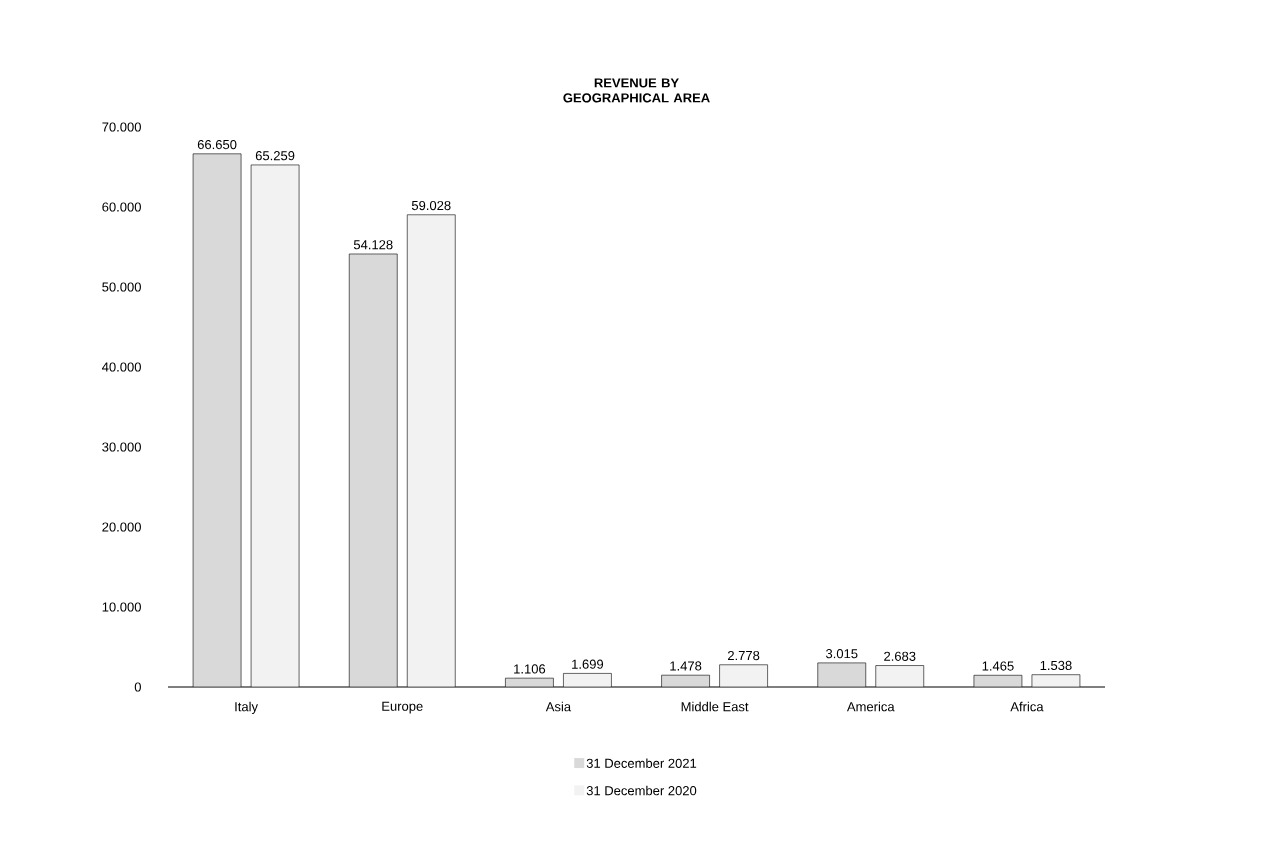 The width and height of the screenshot is (1266, 844). Describe the element at coordinates (558, 706) in the screenshot. I see `x-tick-label: Asia` at that location.